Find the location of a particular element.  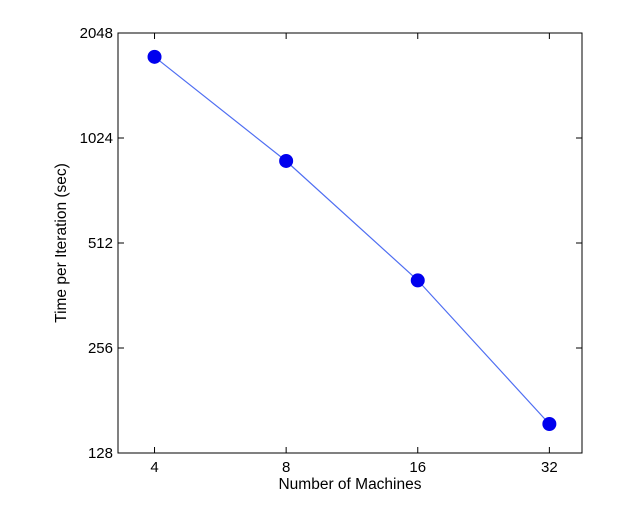

x-tick-label: 16 is located at coordinates (417, 467).